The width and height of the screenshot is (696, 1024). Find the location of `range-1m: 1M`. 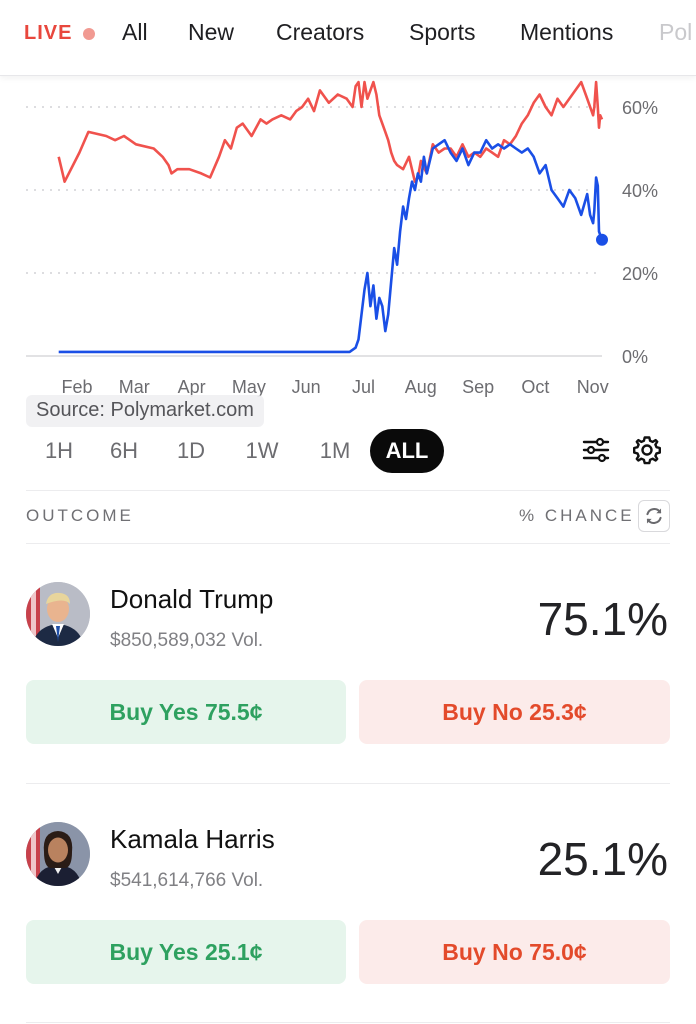

range-1m: 1M is located at coordinates (335, 450).